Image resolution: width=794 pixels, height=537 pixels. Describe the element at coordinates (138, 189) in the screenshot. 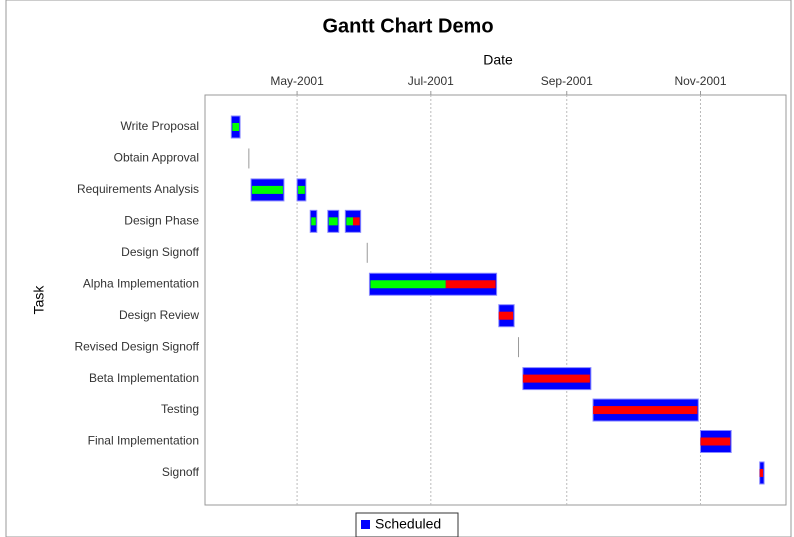

I see `y-tick-label: Requirements Analysis` at that location.